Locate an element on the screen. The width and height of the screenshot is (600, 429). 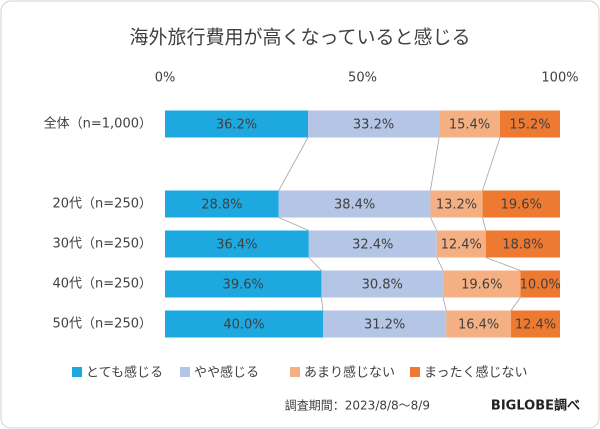
y-tick-label: 40代（n=250） is located at coordinates (103, 284).